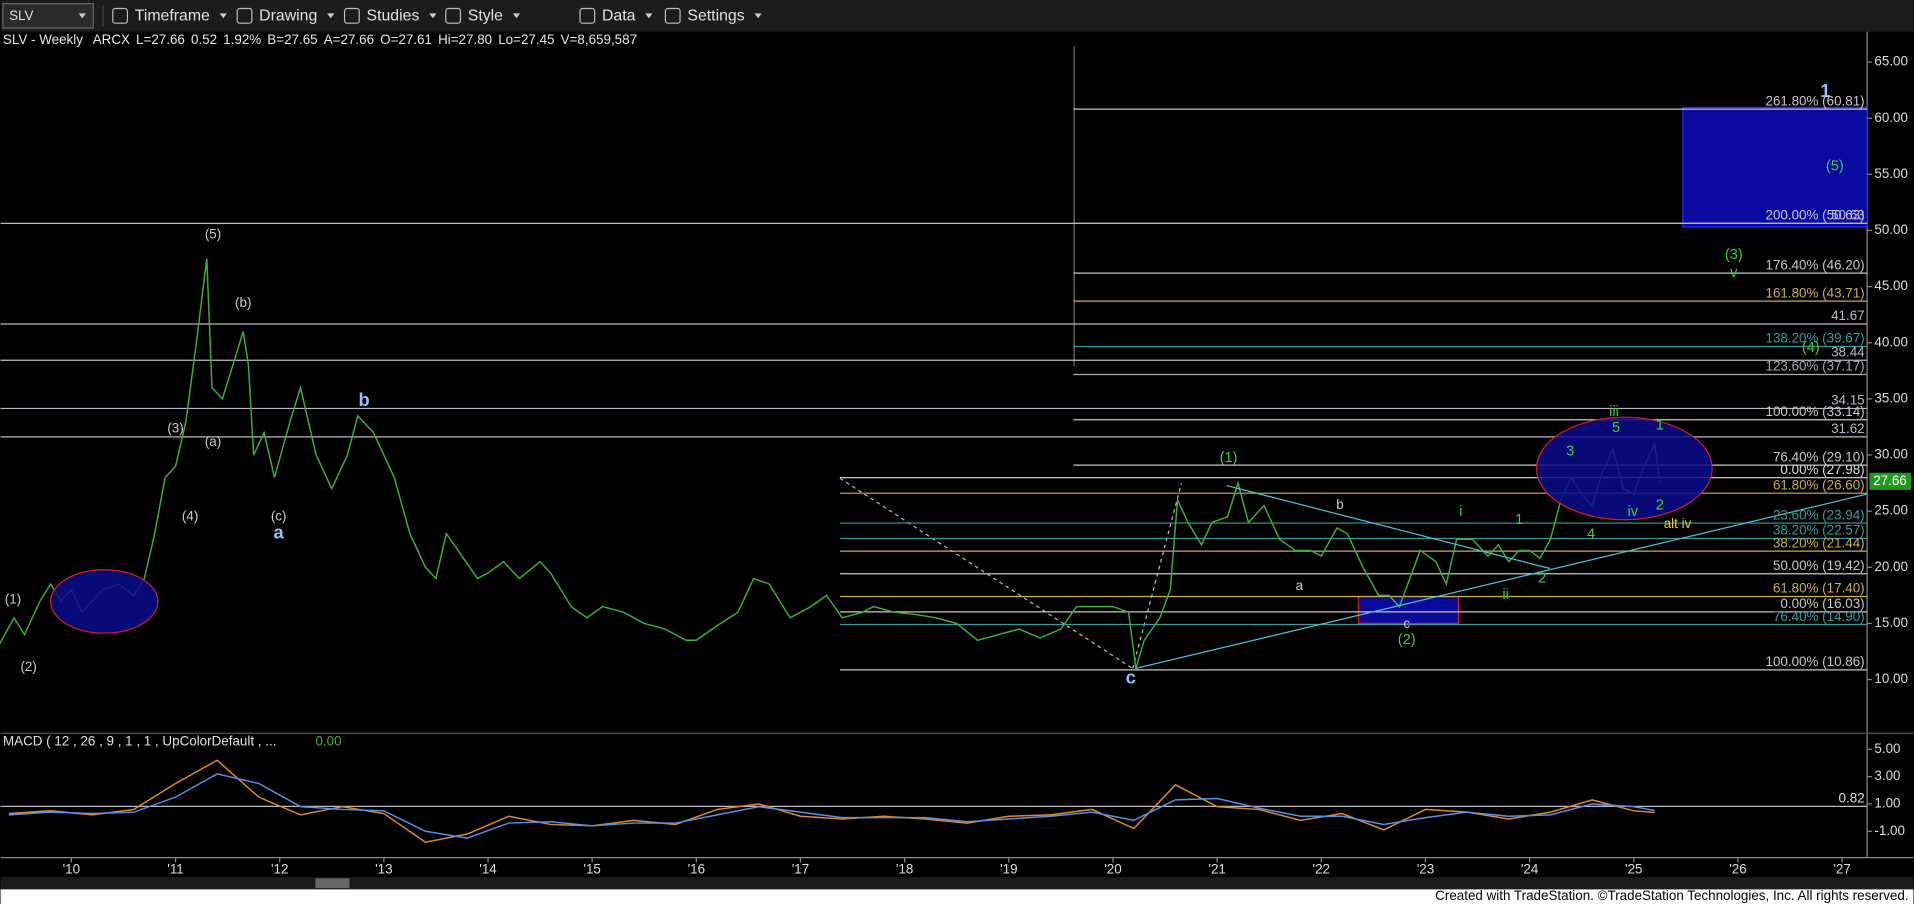 The width and height of the screenshot is (1914, 904). What do you see at coordinates (1848, 428) in the screenshot?
I see `fib-level-label: 31.62` at bounding box center [1848, 428].